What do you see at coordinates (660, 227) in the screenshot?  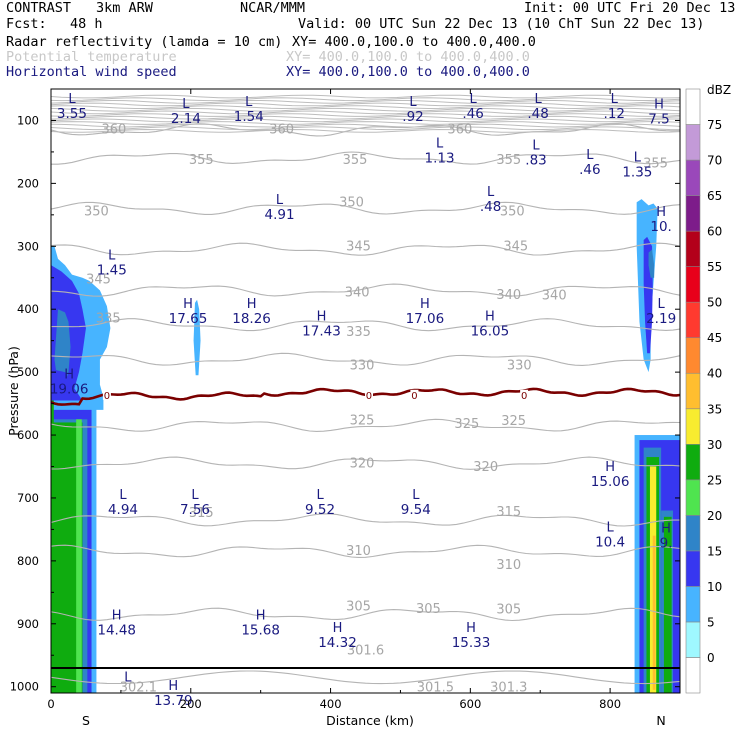 I see `wind-extremum-value: 10.` at bounding box center [660, 227].